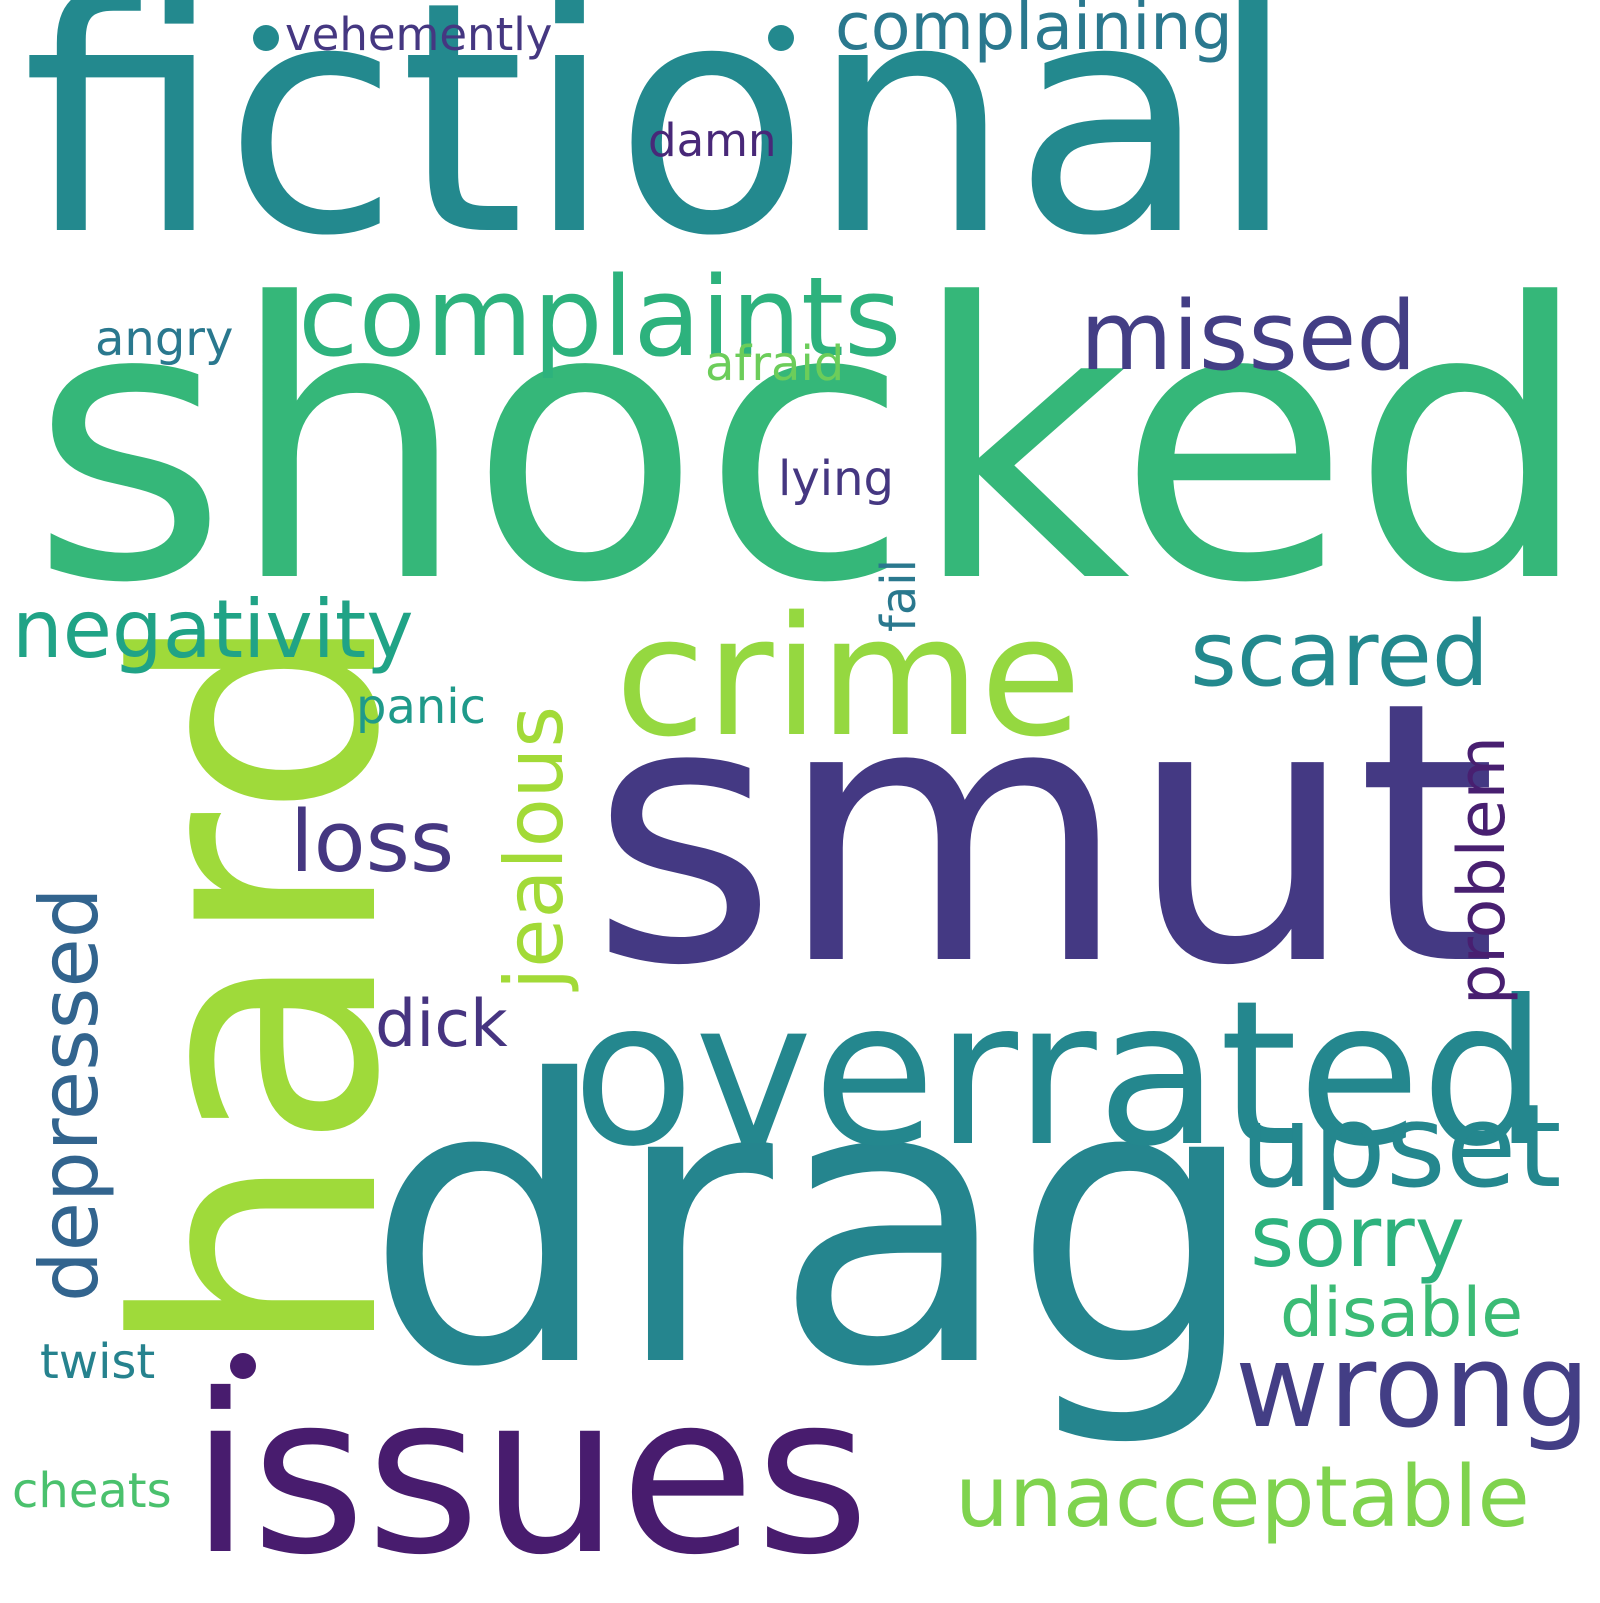  I want to click on word-complaining: complaining, so click(1034, 32).